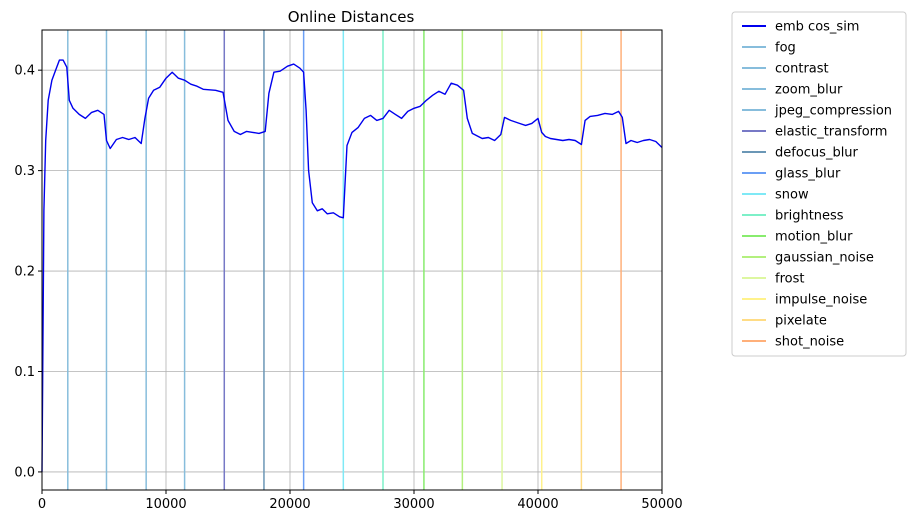 The height and width of the screenshot is (526, 915). Describe the element at coordinates (360, 501) in the screenshot. I see `x-axis: 0 10000 20000 30000 40000 50000` at that location.